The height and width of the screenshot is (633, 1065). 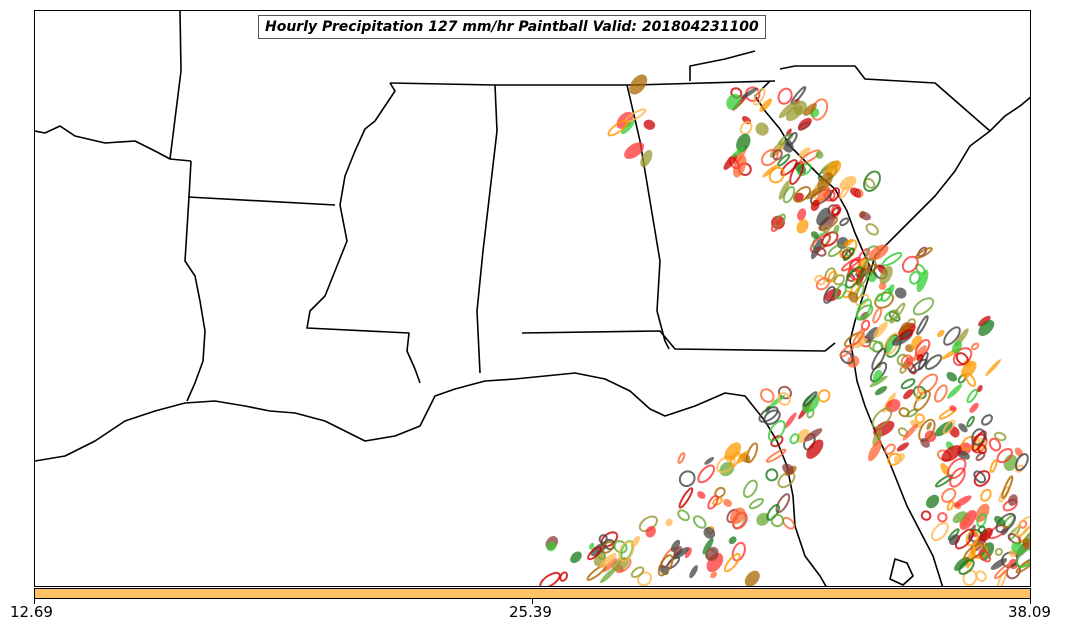 What do you see at coordinates (885, 98) in the screenshot?
I see `nc-sc-border` at bounding box center [885, 98].